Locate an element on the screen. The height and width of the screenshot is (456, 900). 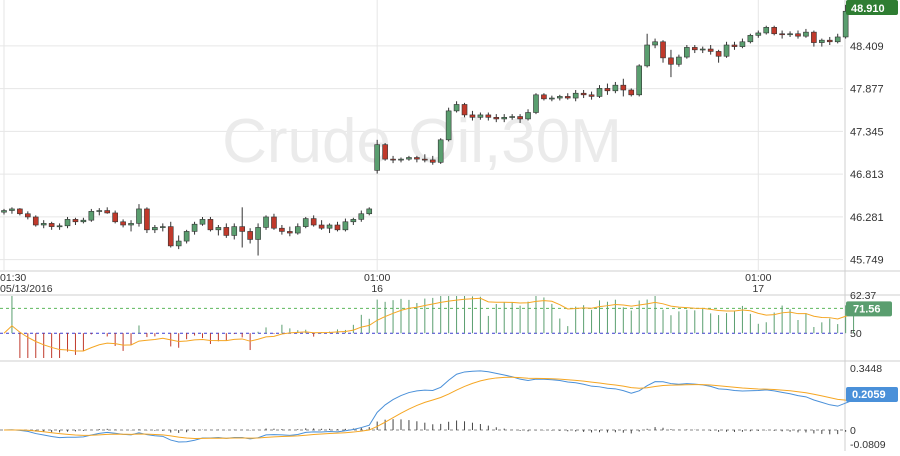
rsi-panel: 62.37 50 71.56 is located at coordinates (446, 324).